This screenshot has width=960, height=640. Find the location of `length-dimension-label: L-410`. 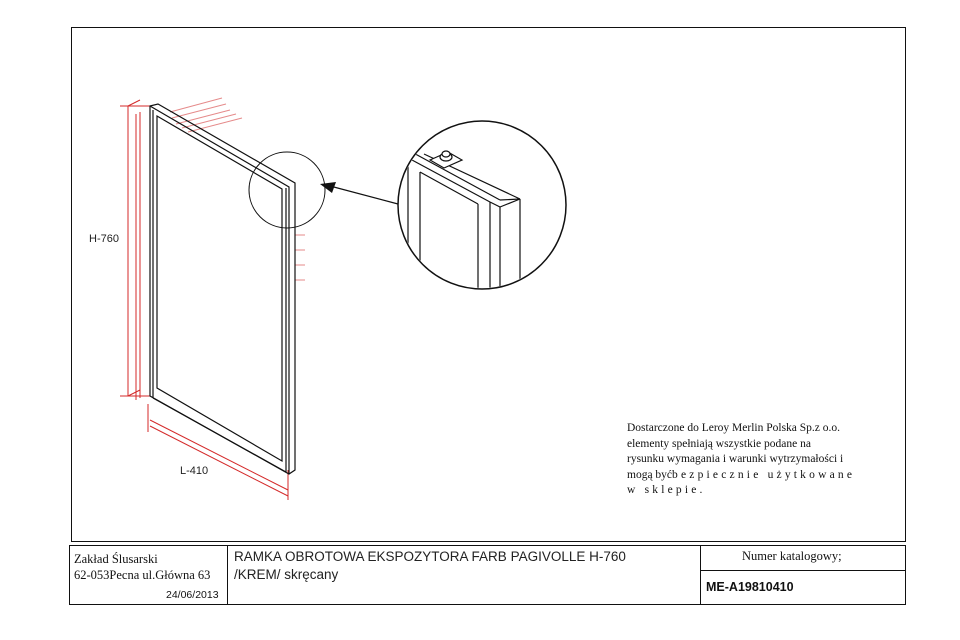

length-dimension-label: L-410 is located at coordinates (194, 471).